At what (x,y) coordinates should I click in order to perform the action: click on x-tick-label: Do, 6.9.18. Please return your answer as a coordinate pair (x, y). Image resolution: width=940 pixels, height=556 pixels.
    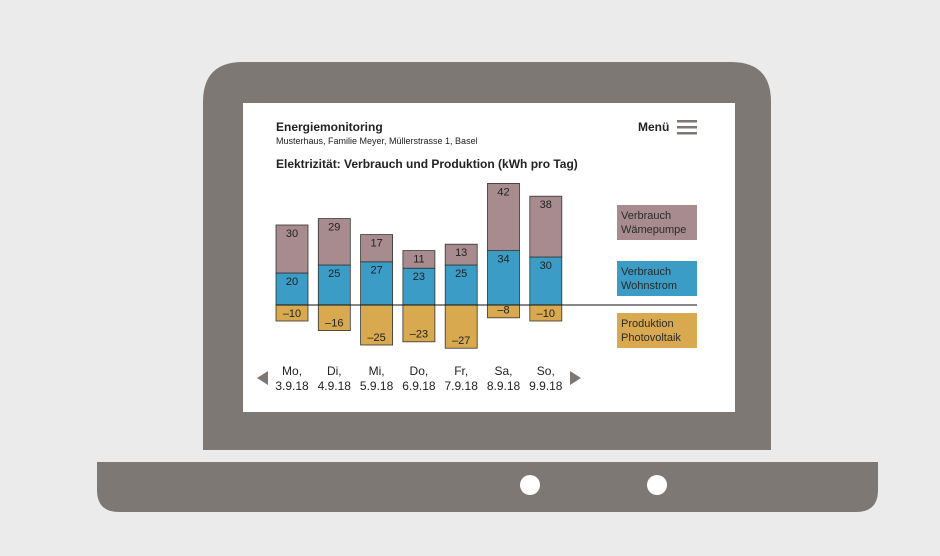
    Looking at the image, I should click on (419, 378).